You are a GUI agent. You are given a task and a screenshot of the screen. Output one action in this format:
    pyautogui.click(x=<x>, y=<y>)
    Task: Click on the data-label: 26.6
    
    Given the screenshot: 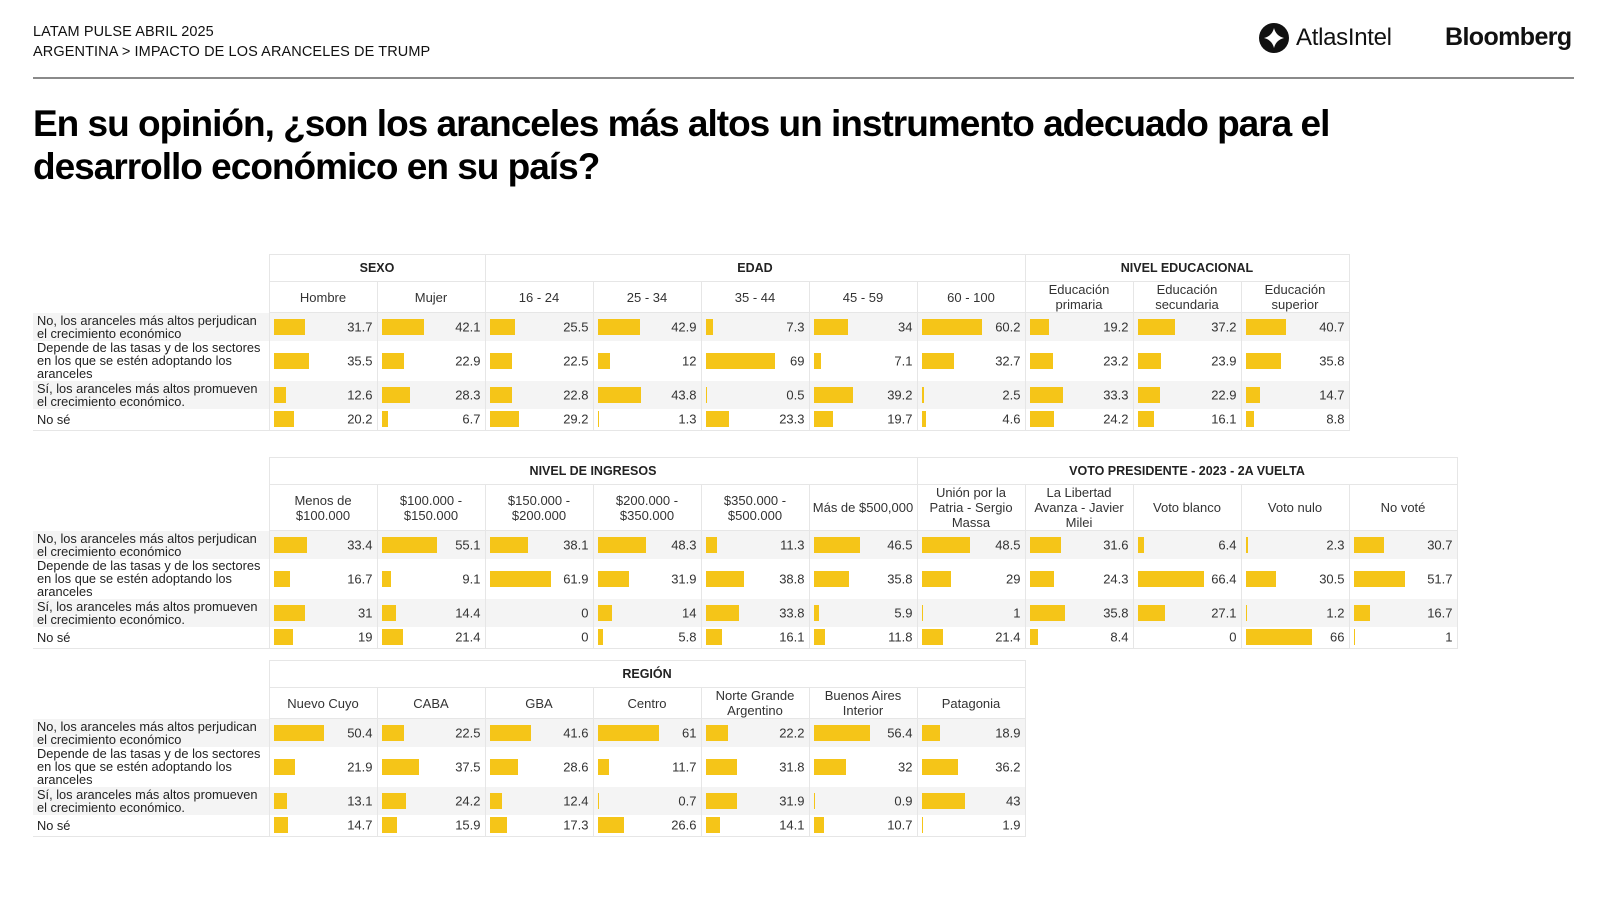 What is the action you would take?
    pyautogui.click(x=684, y=825)
    